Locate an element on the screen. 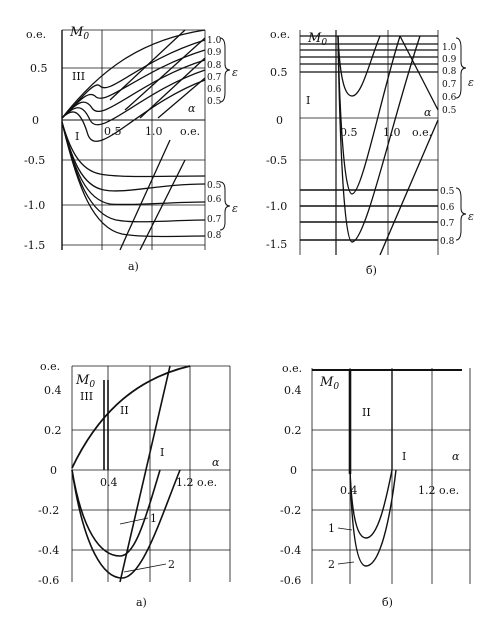 The height and width of the screenshot is (624, 498). panel-bottom-left is located at coordinates (151, 474).